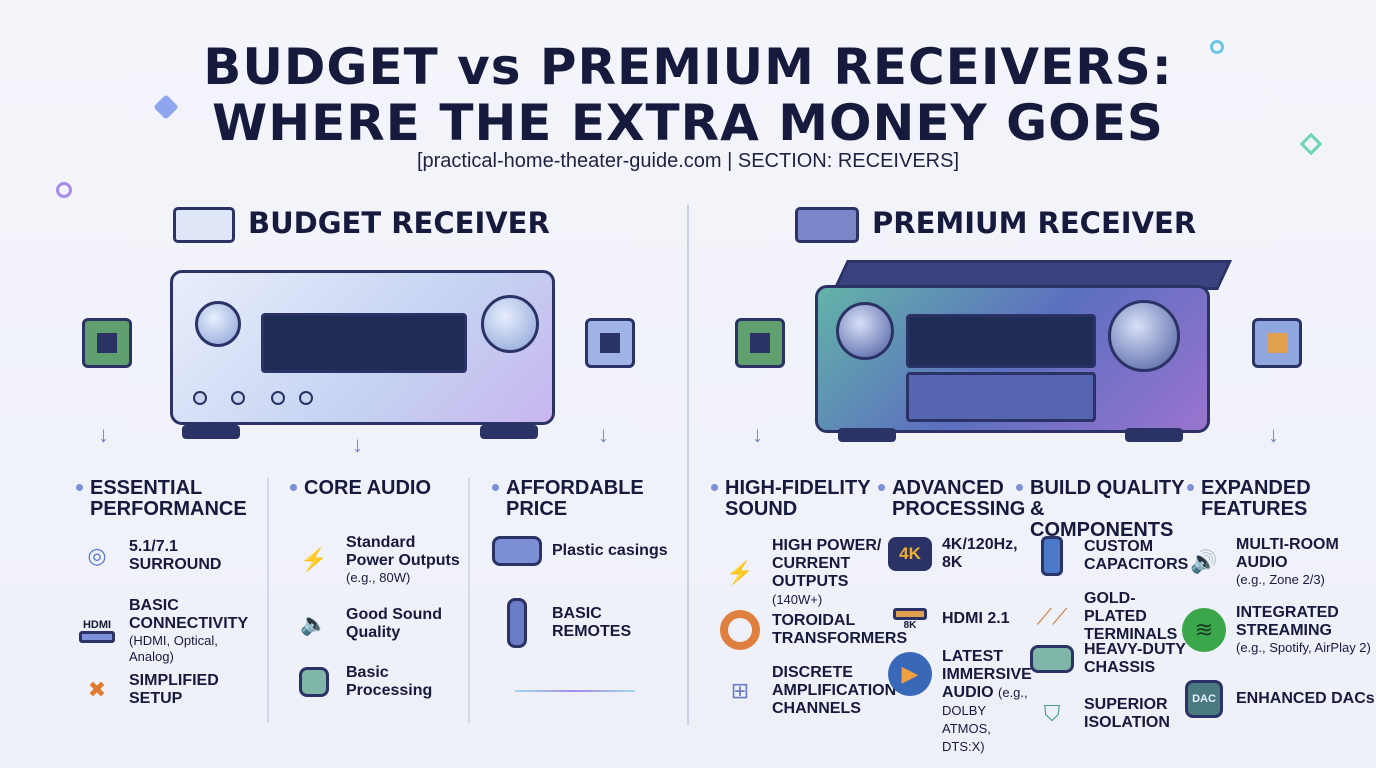  What do you see at coordinates (1204, 630) in the screenshot?
I see `streaming-icon: ≋` at bounding box center [1204, 630].